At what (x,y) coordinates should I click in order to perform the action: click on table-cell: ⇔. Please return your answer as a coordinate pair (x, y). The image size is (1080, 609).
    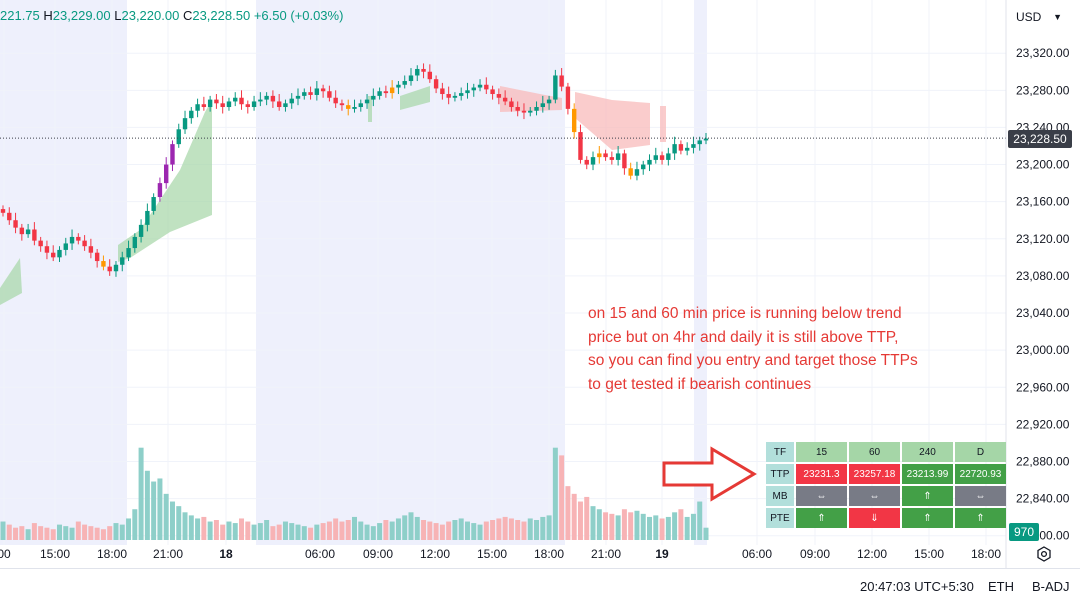
    Looking at the image, I should click on (821, 496).